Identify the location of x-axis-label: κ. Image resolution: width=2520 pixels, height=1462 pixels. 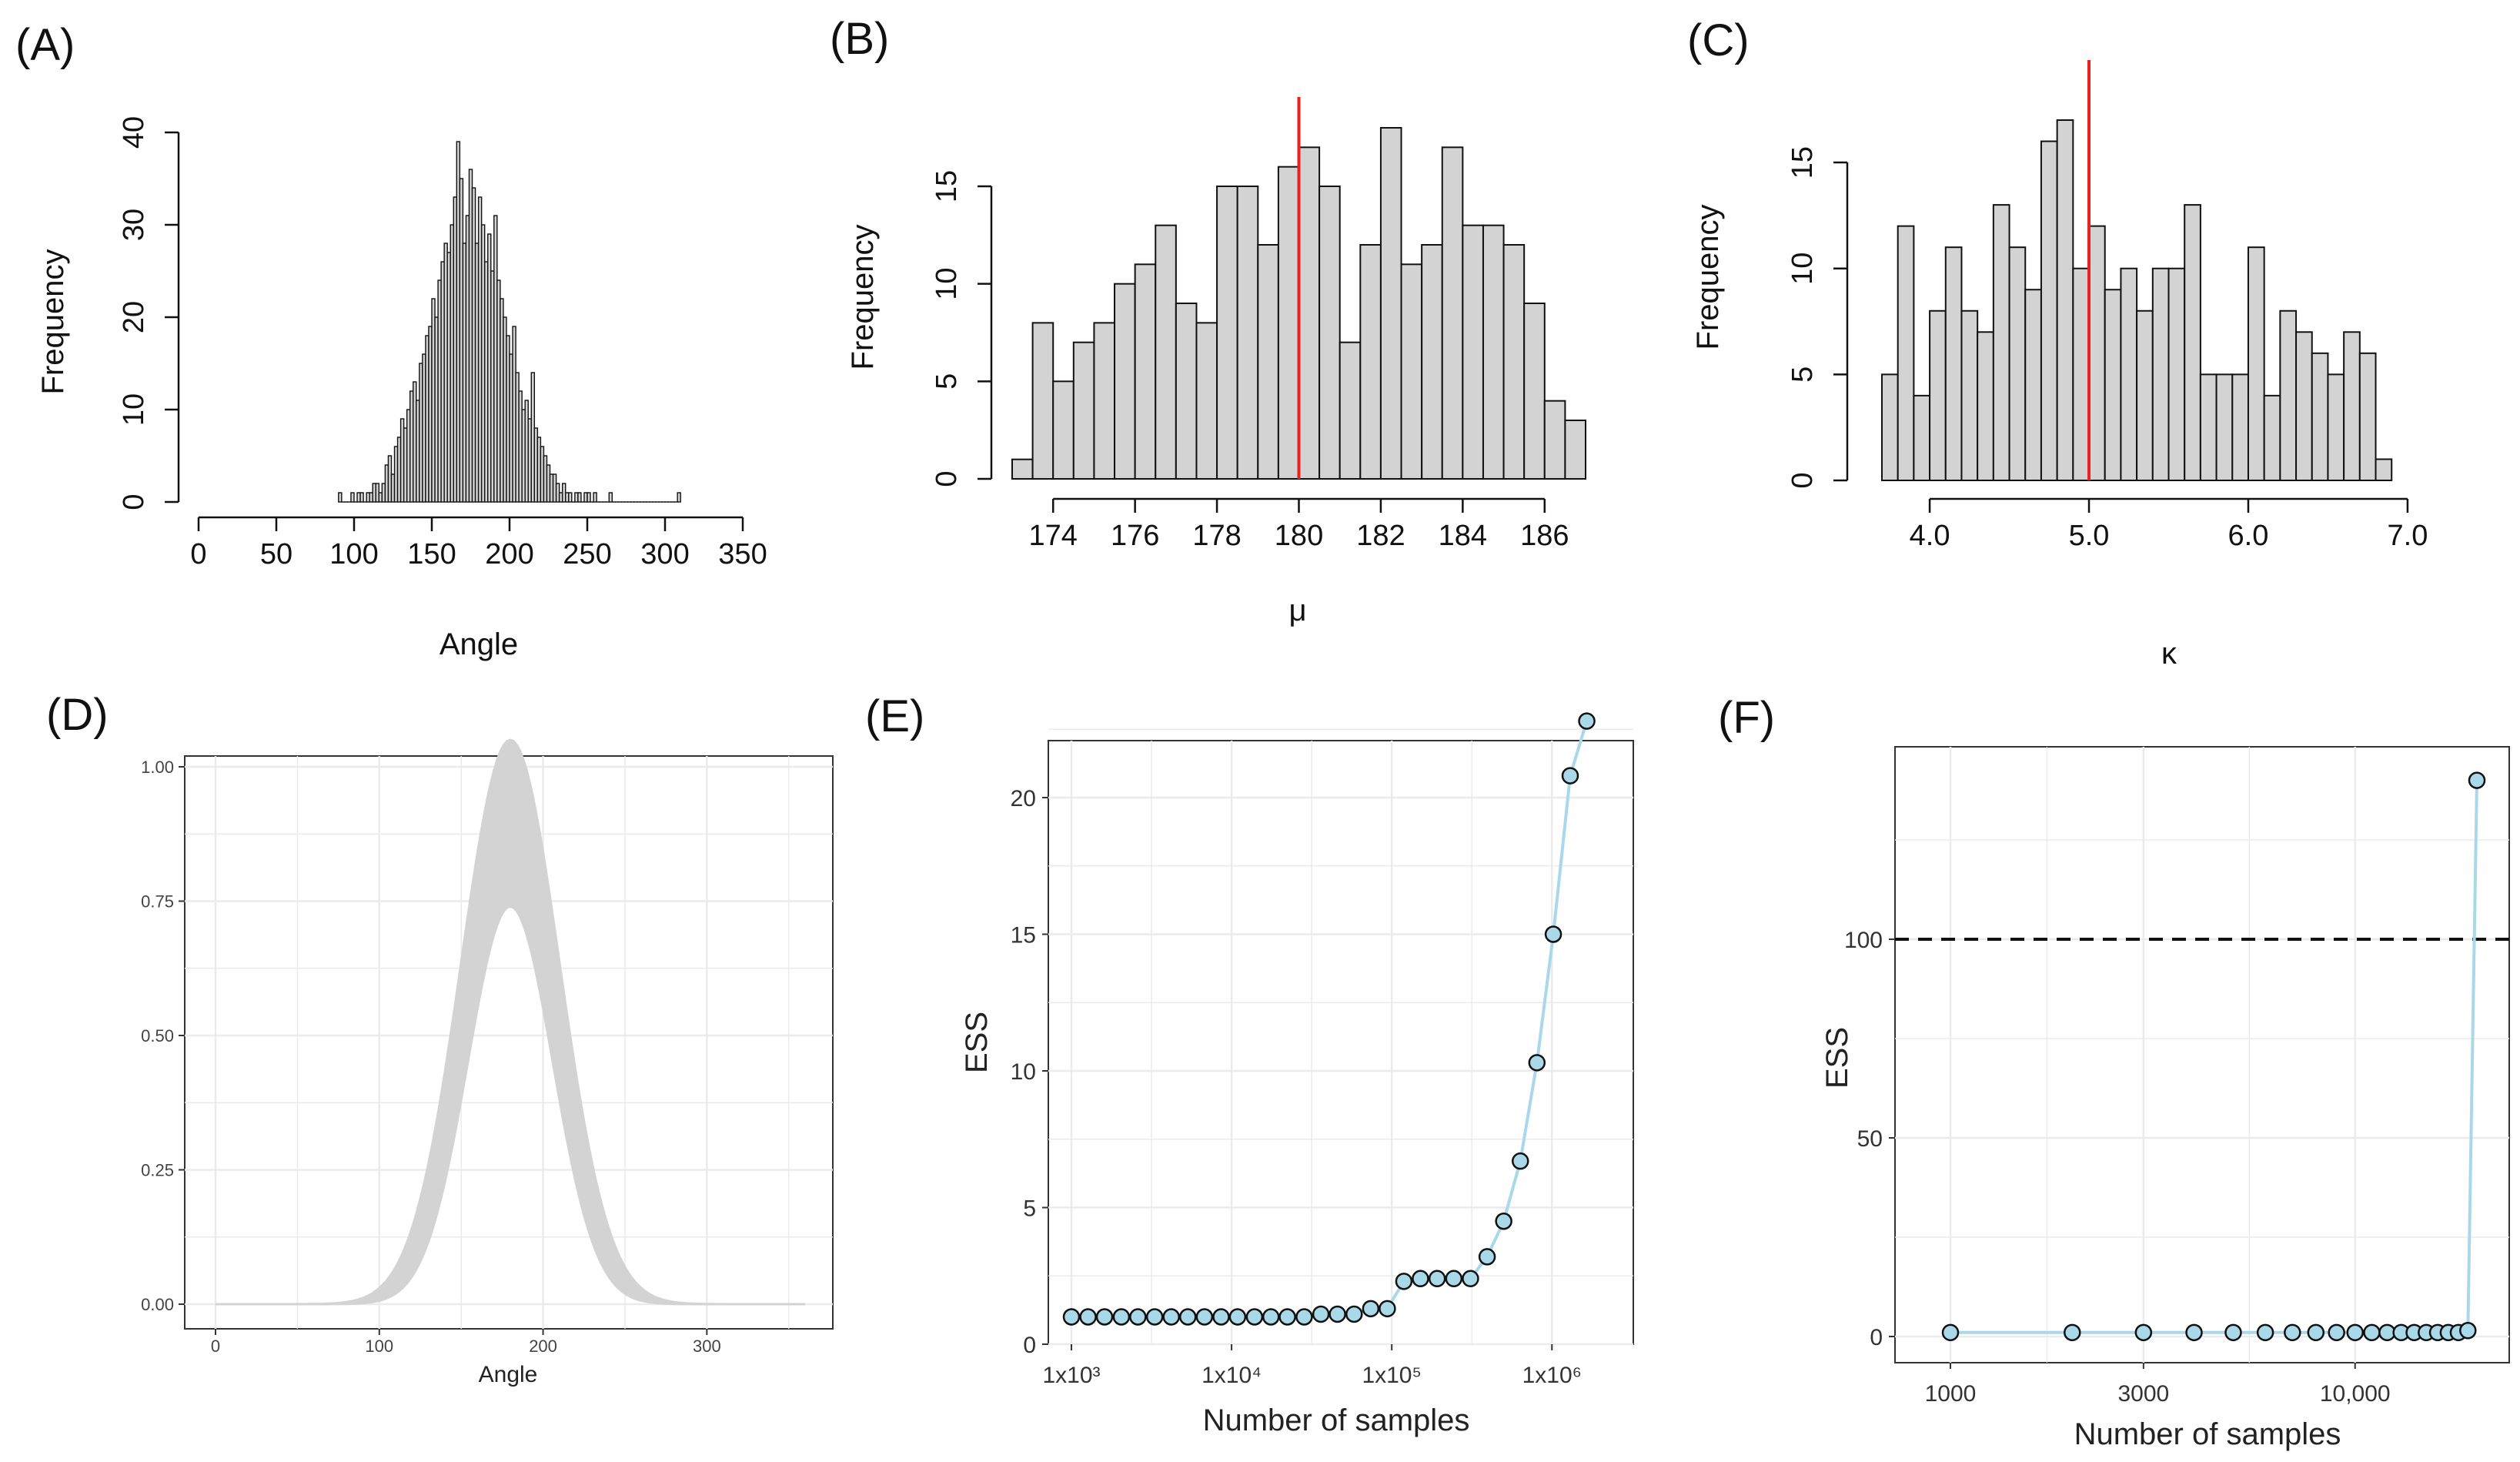
(2169, 654).